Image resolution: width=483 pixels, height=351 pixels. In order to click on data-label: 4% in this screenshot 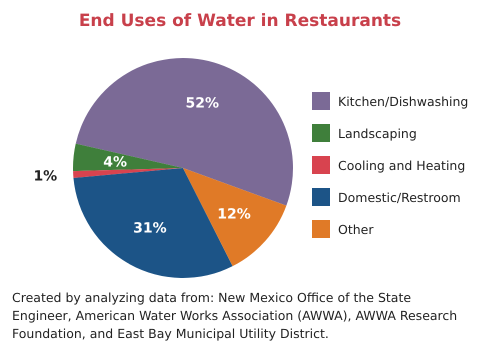, I will do `click(115, 162)`.